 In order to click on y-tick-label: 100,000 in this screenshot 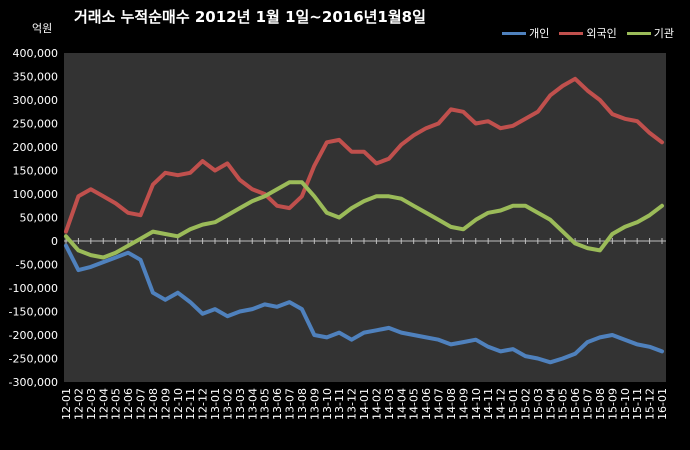, I will do `click(36, 194)`.